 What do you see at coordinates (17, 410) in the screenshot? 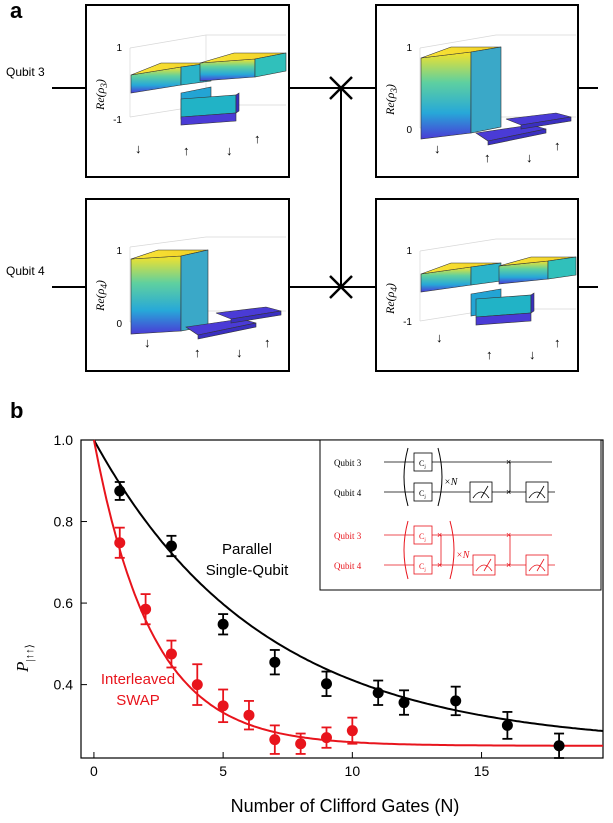
I see `panel-b-letter: b` at bounding box center [17, 410].